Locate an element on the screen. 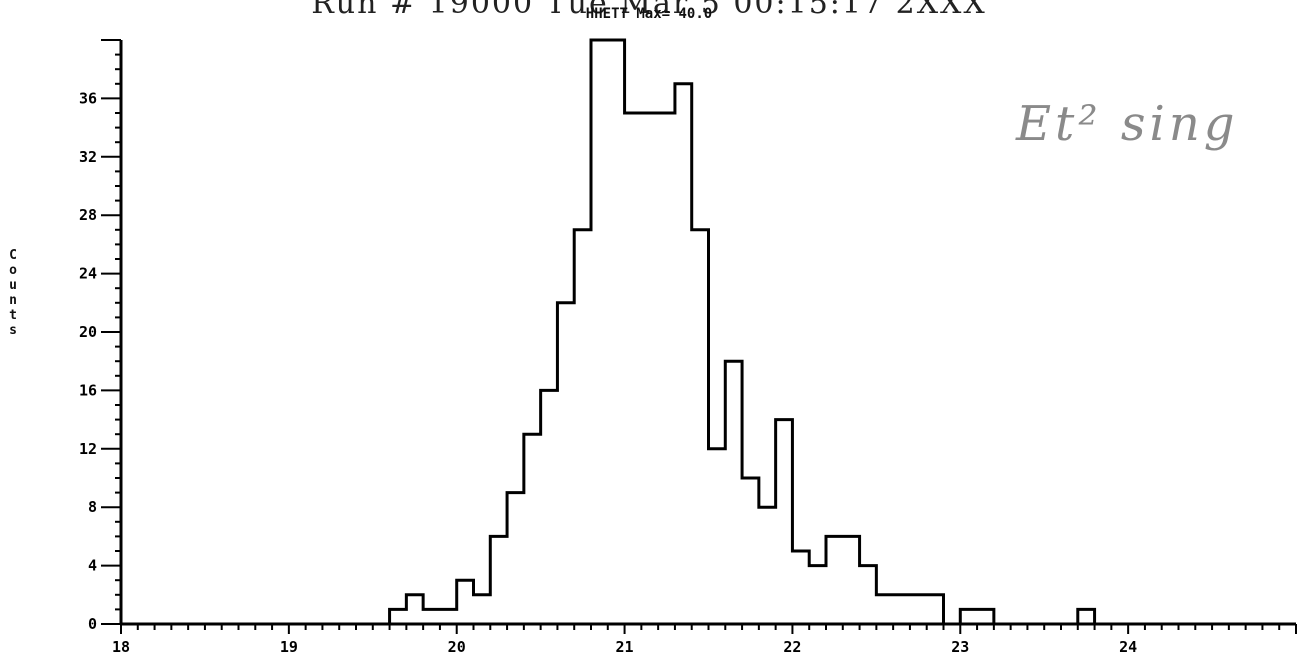 The image size is (1298, 662). y-tick-label: 4 is located at coordinates (92, 566).